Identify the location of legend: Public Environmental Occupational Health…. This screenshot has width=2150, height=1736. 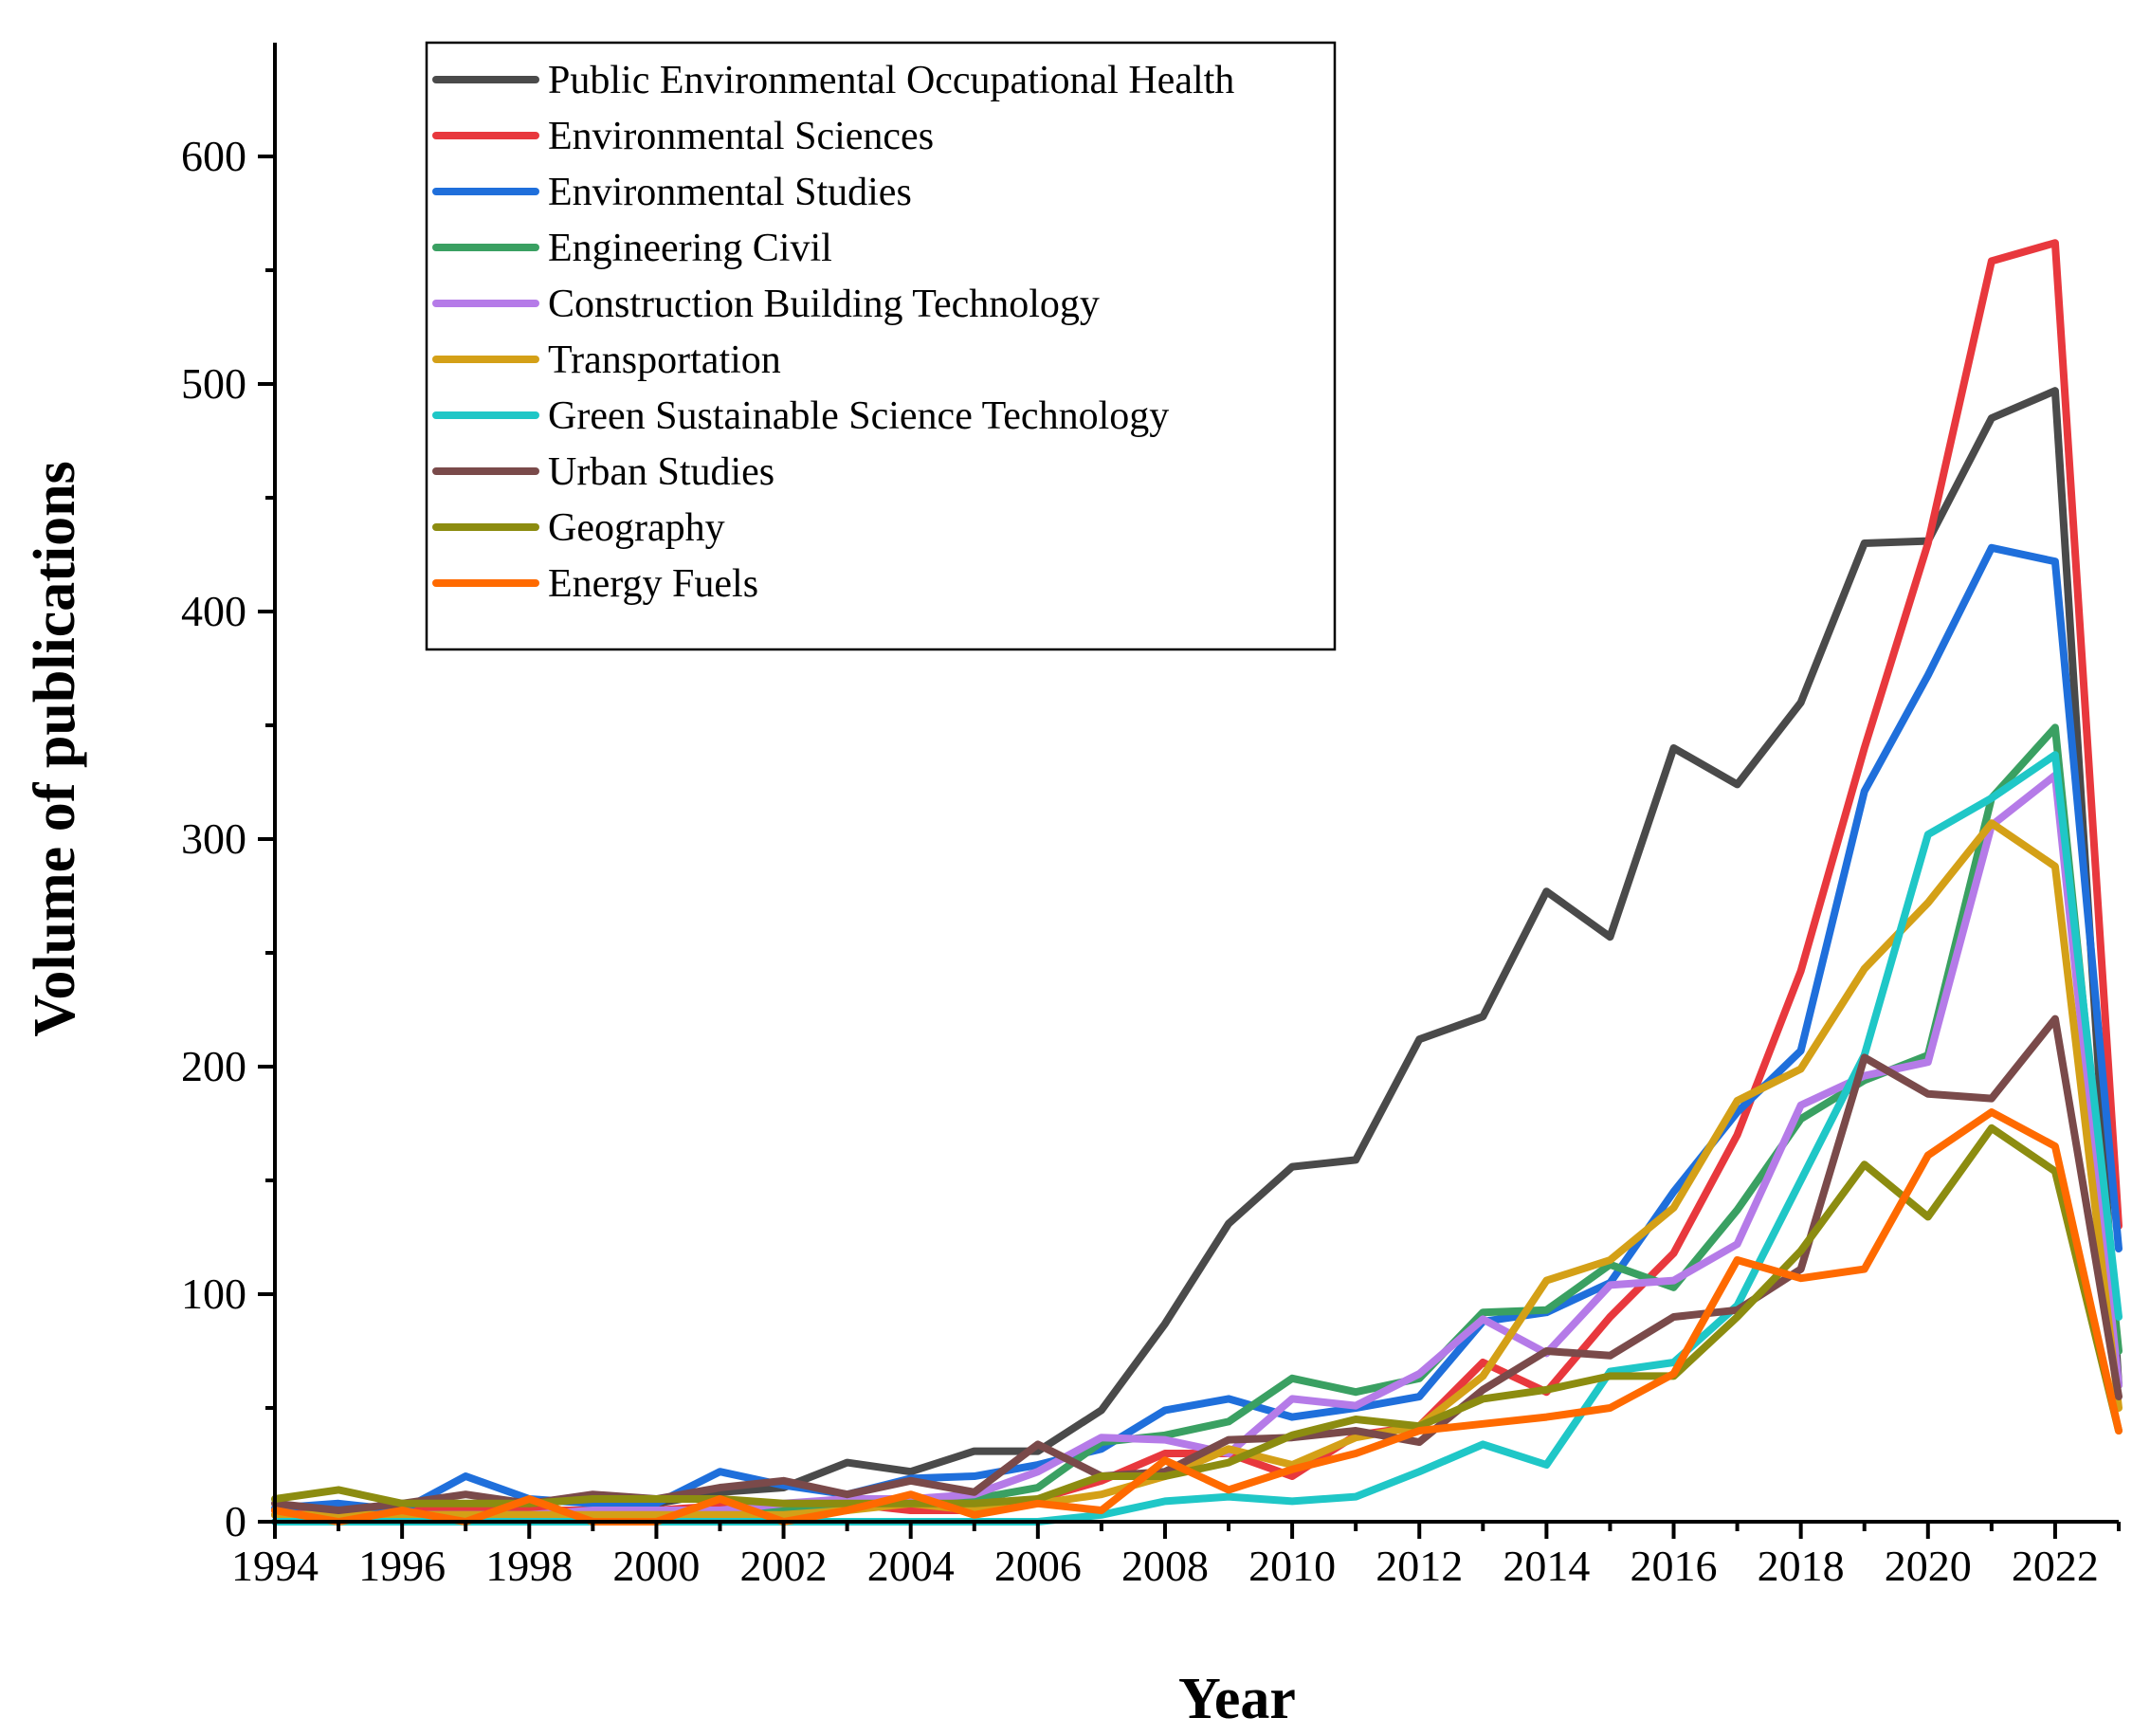
(881, 346).